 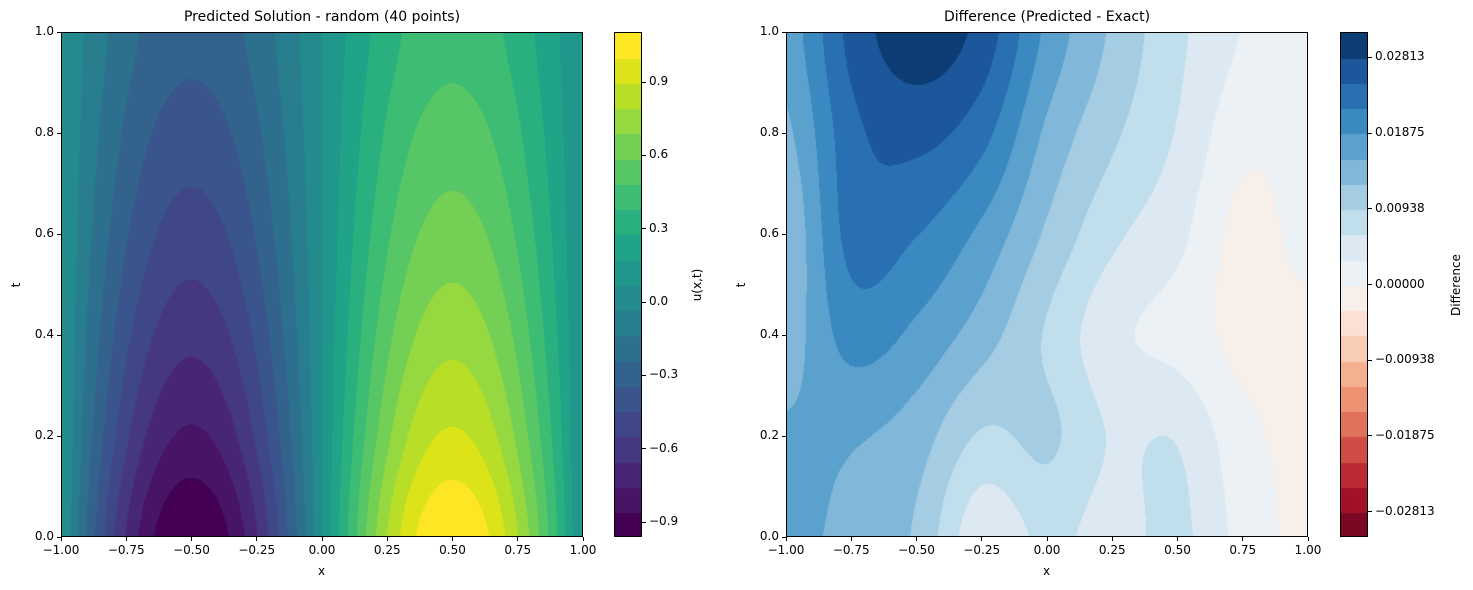 What do you see at coordinates (1456, 284) in the screenshot?
I see `colorbar-label: Difference` at bounding box center [1456, 284].